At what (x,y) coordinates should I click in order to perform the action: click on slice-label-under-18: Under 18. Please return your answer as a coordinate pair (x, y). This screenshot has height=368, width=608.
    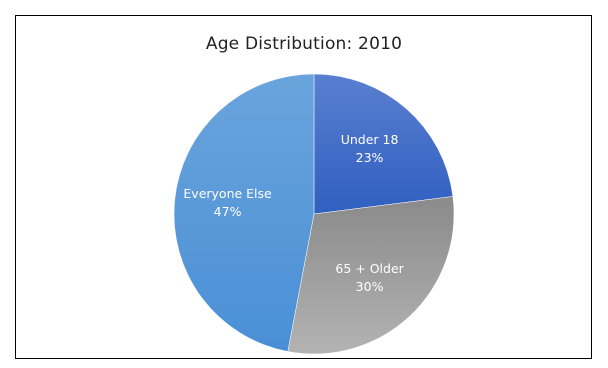
    Looking at the image, I should click on (370, 139).